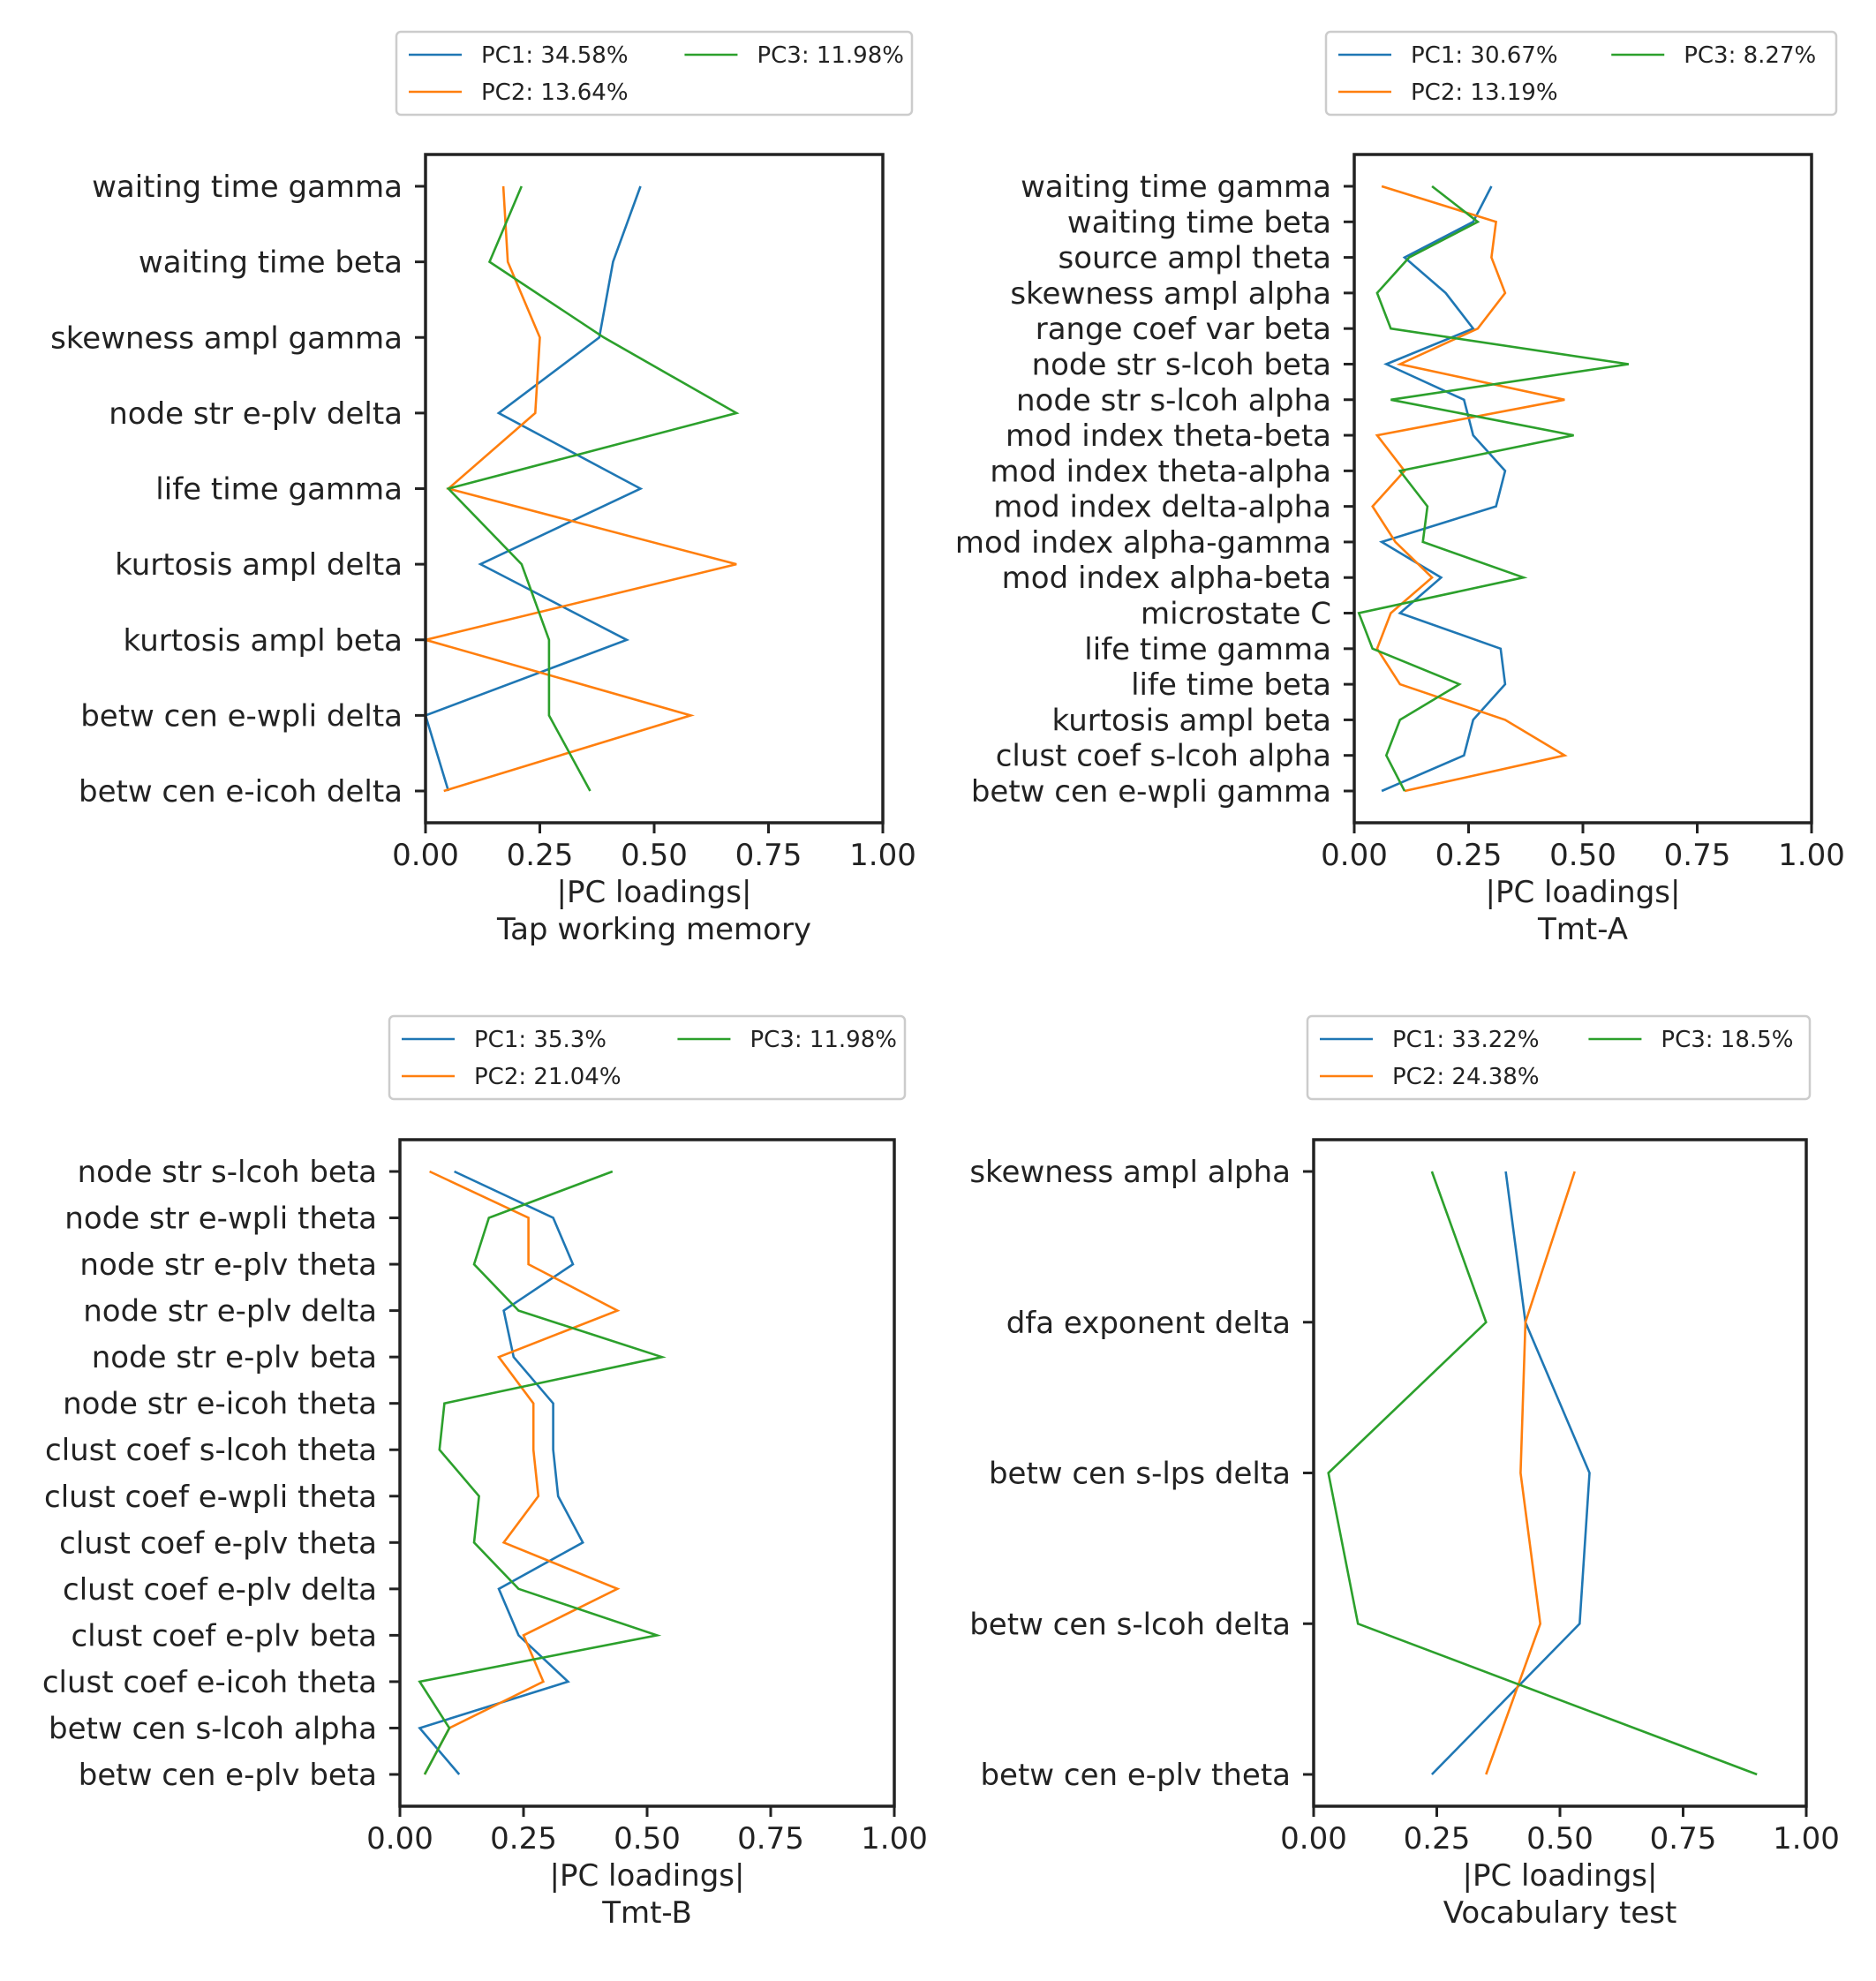 This screenshot has width=1876, height=1981. I want to click on y-tick-label: mod index theta-alpha, so click(1160, 471).